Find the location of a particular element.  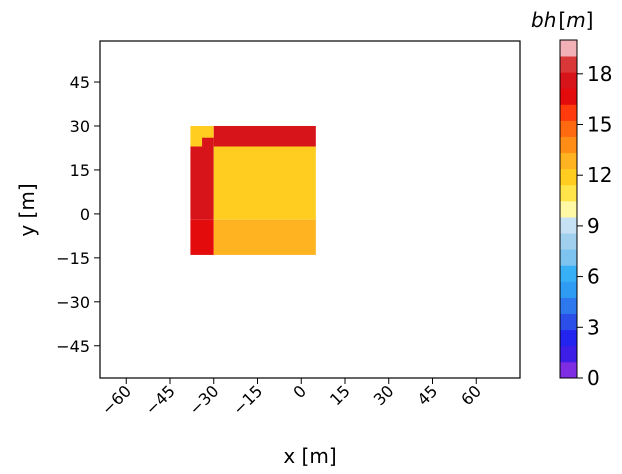

y-tick-label: 45 is located at coordinates (80, 82).